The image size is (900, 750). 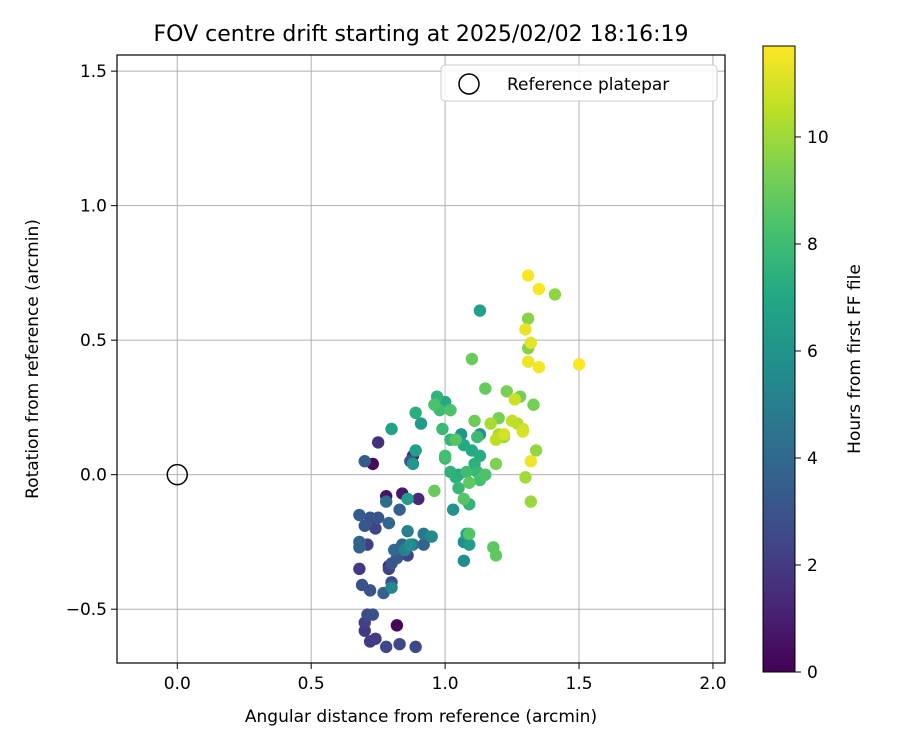 What do you see at coordinates (177, 474) in the screenshot?
I see `reference-marker-group` at bounding box center [177, 474].